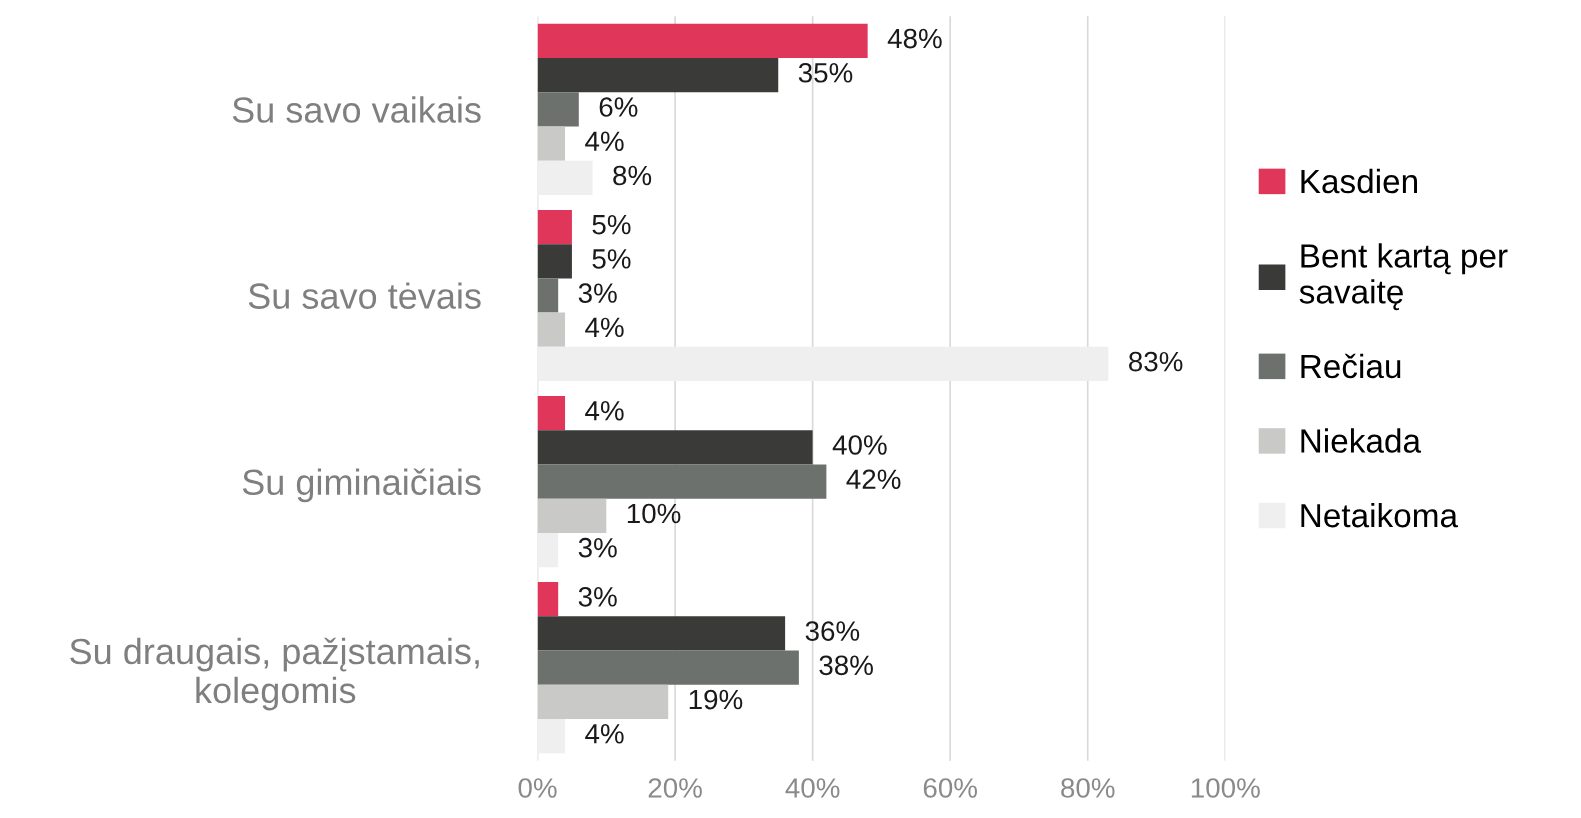  What do you see at coordinates (1361, 440) in the screenshot?
I see `legend-label: Niekada` at bounding box center [1361, 440].